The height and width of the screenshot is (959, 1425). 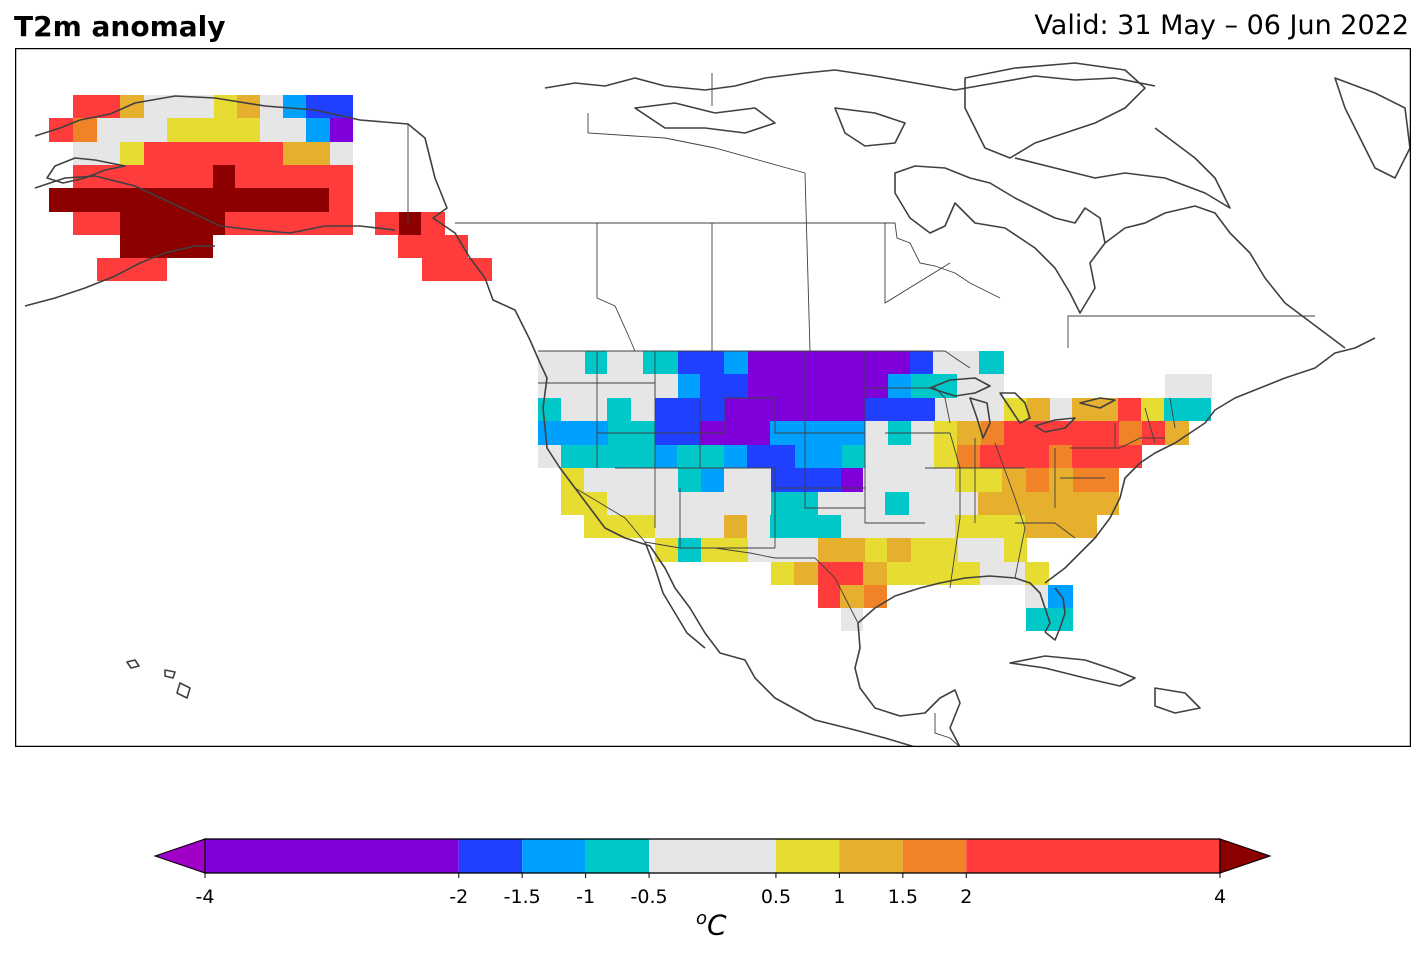 I want to click on colorbar-tick-label: 4, so click(x=1220, y=897).